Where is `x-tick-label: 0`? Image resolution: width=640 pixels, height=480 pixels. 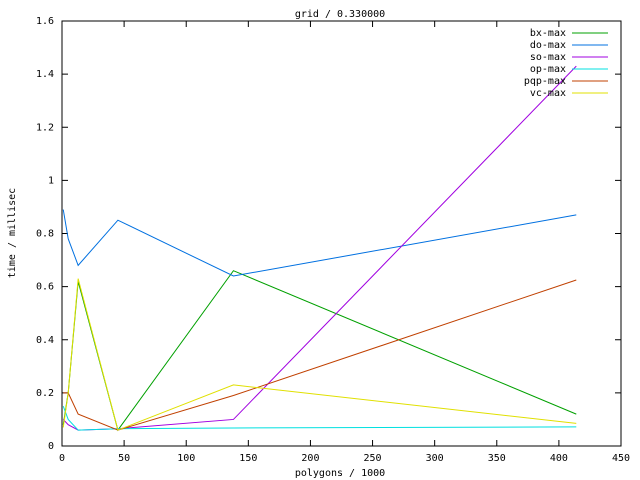
x-tick-label: 0 is located at coordinates (62, 458).